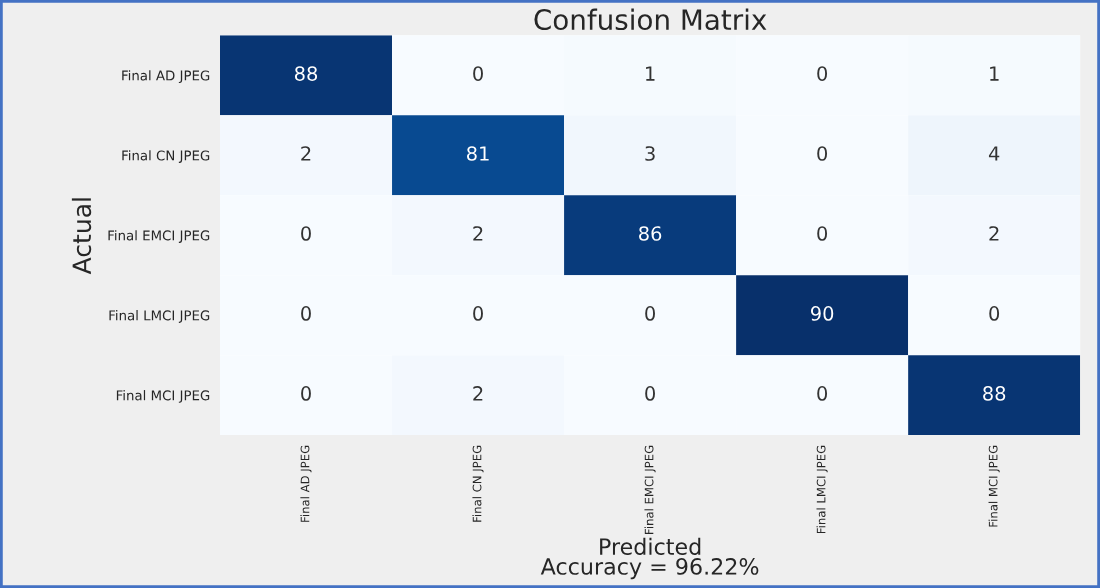  Describe the element at coordinates (994, 153) in the screenshot. I see `data-label: 4` at that location.